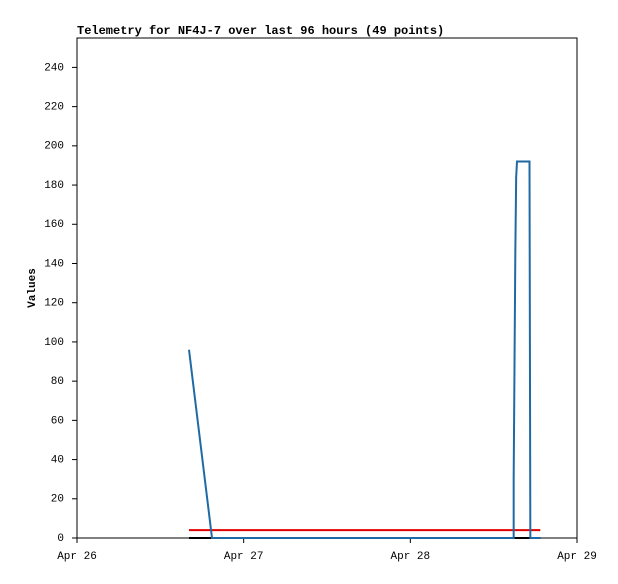 The height and width of the screenshot is (584, 618). I want to click on y-tick-label: 220, so click(54, 108).